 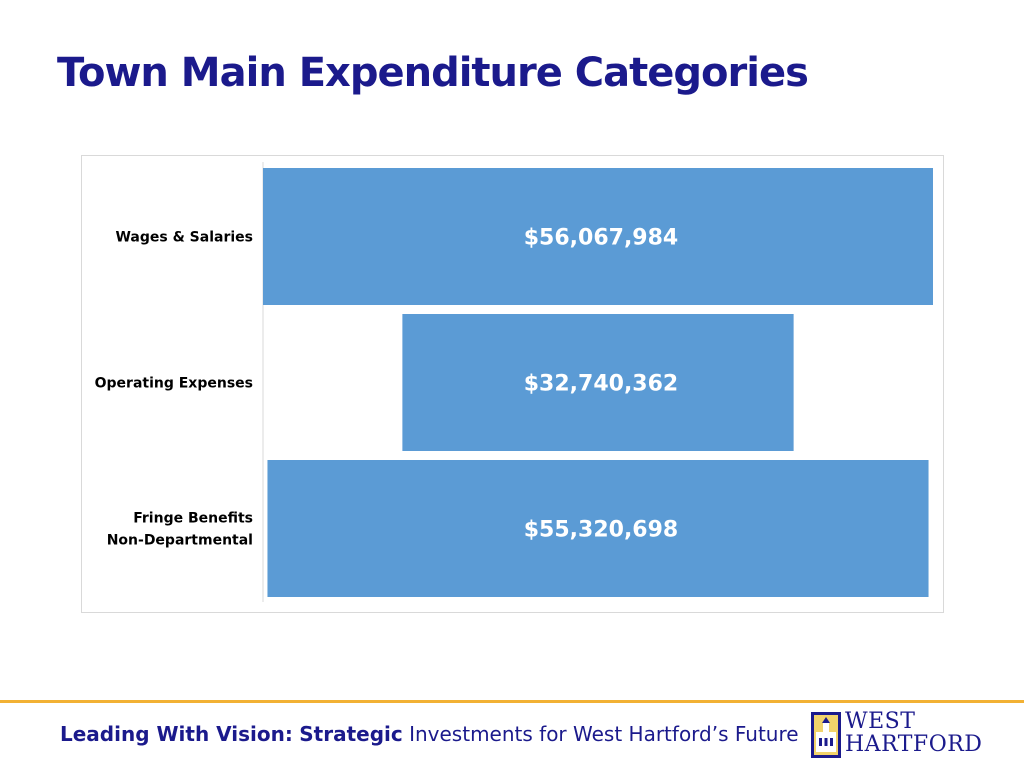 I want to click on category-label: Non-Departmental, so click(x=180, y=541).